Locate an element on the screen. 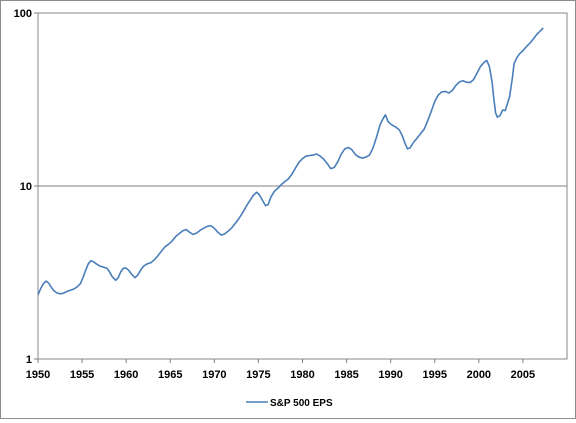 The width and height of the screenshot is (576, 423). x-tick-label: 2000 is located at coordinates (479, 375).